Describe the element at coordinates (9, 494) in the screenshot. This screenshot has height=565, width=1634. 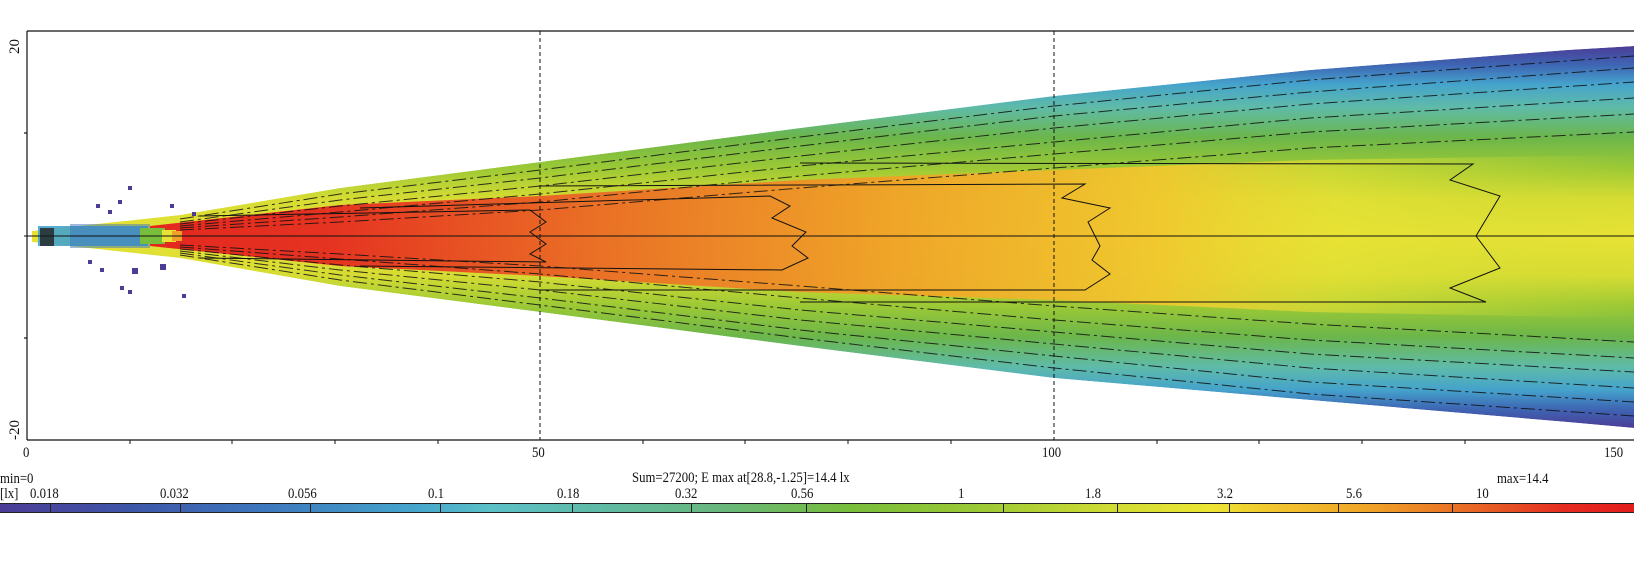
I see `colorbar-unit: [lx]` at that location.